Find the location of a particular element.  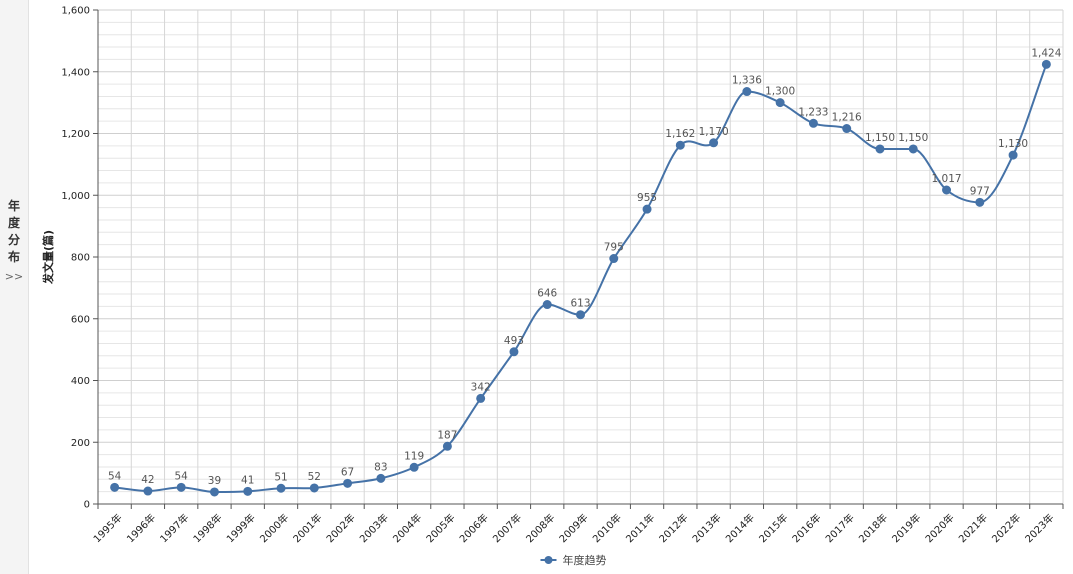

data-label: 1,336 is located at coordinates (747, 81).